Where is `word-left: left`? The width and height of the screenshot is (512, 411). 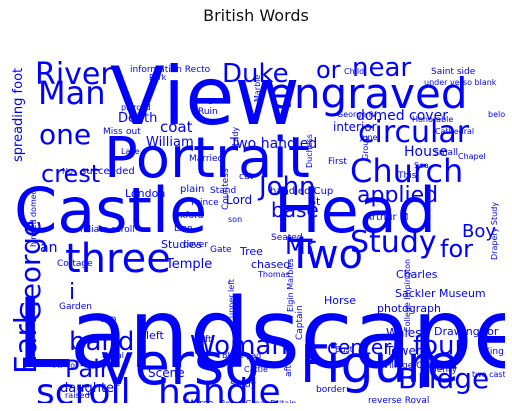
word-left: left is located at coordinates (204, 340).